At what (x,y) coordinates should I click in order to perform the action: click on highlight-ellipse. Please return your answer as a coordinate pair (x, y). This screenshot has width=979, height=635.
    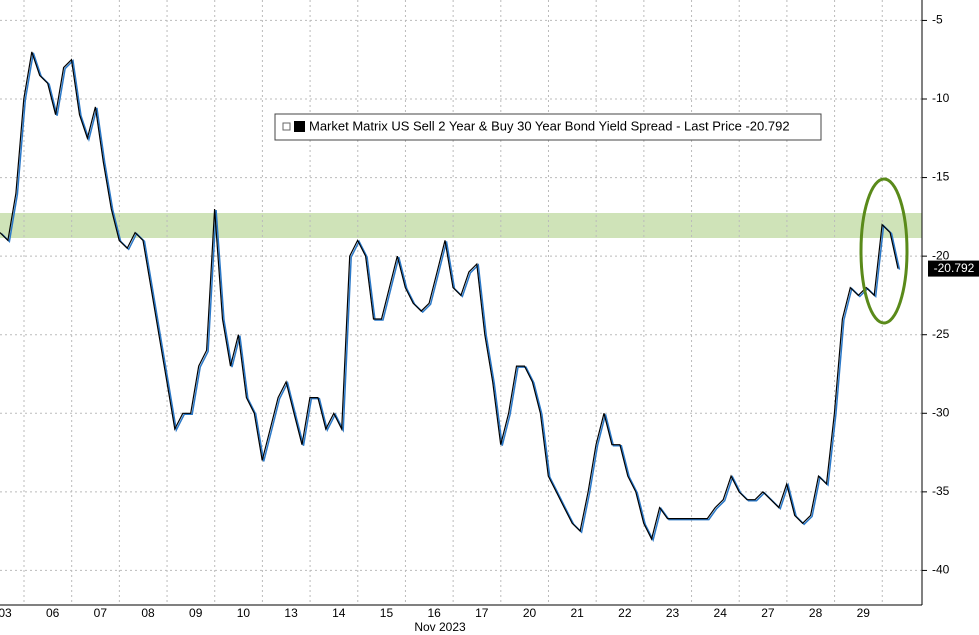
    Looking at the image, I should click on (884, 251).